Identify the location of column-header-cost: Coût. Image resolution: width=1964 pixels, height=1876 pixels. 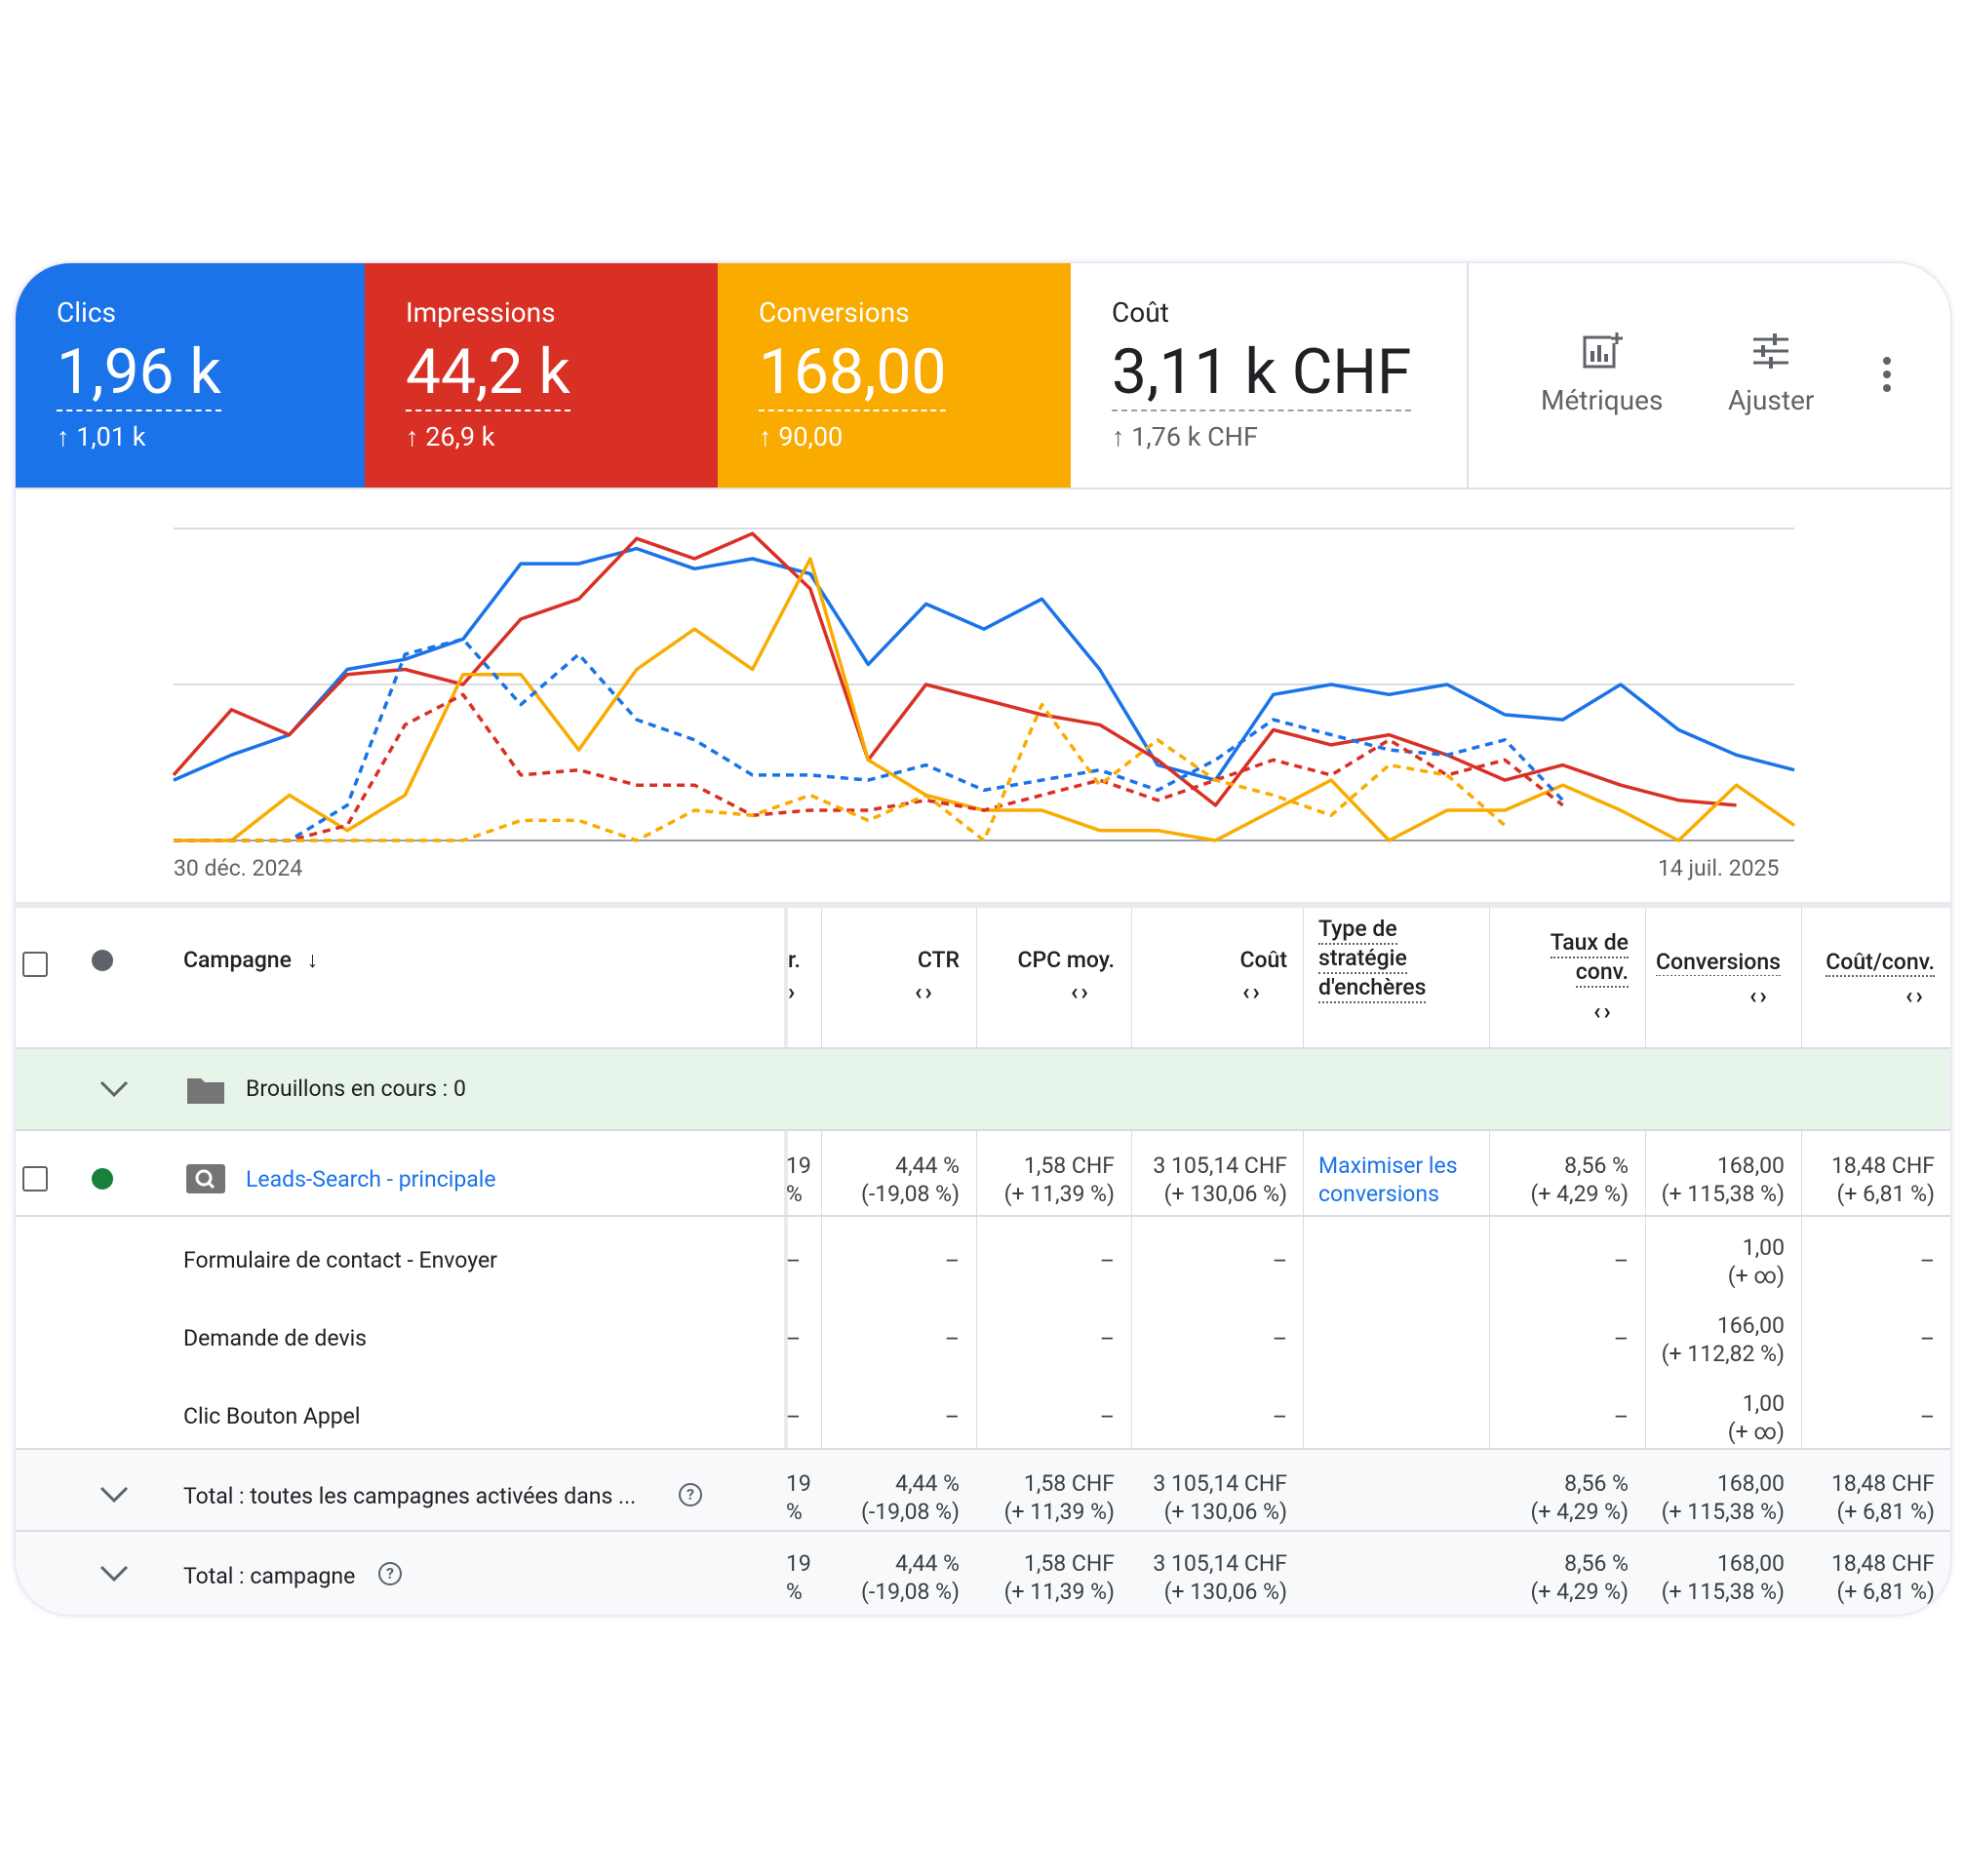
(1263, 960).